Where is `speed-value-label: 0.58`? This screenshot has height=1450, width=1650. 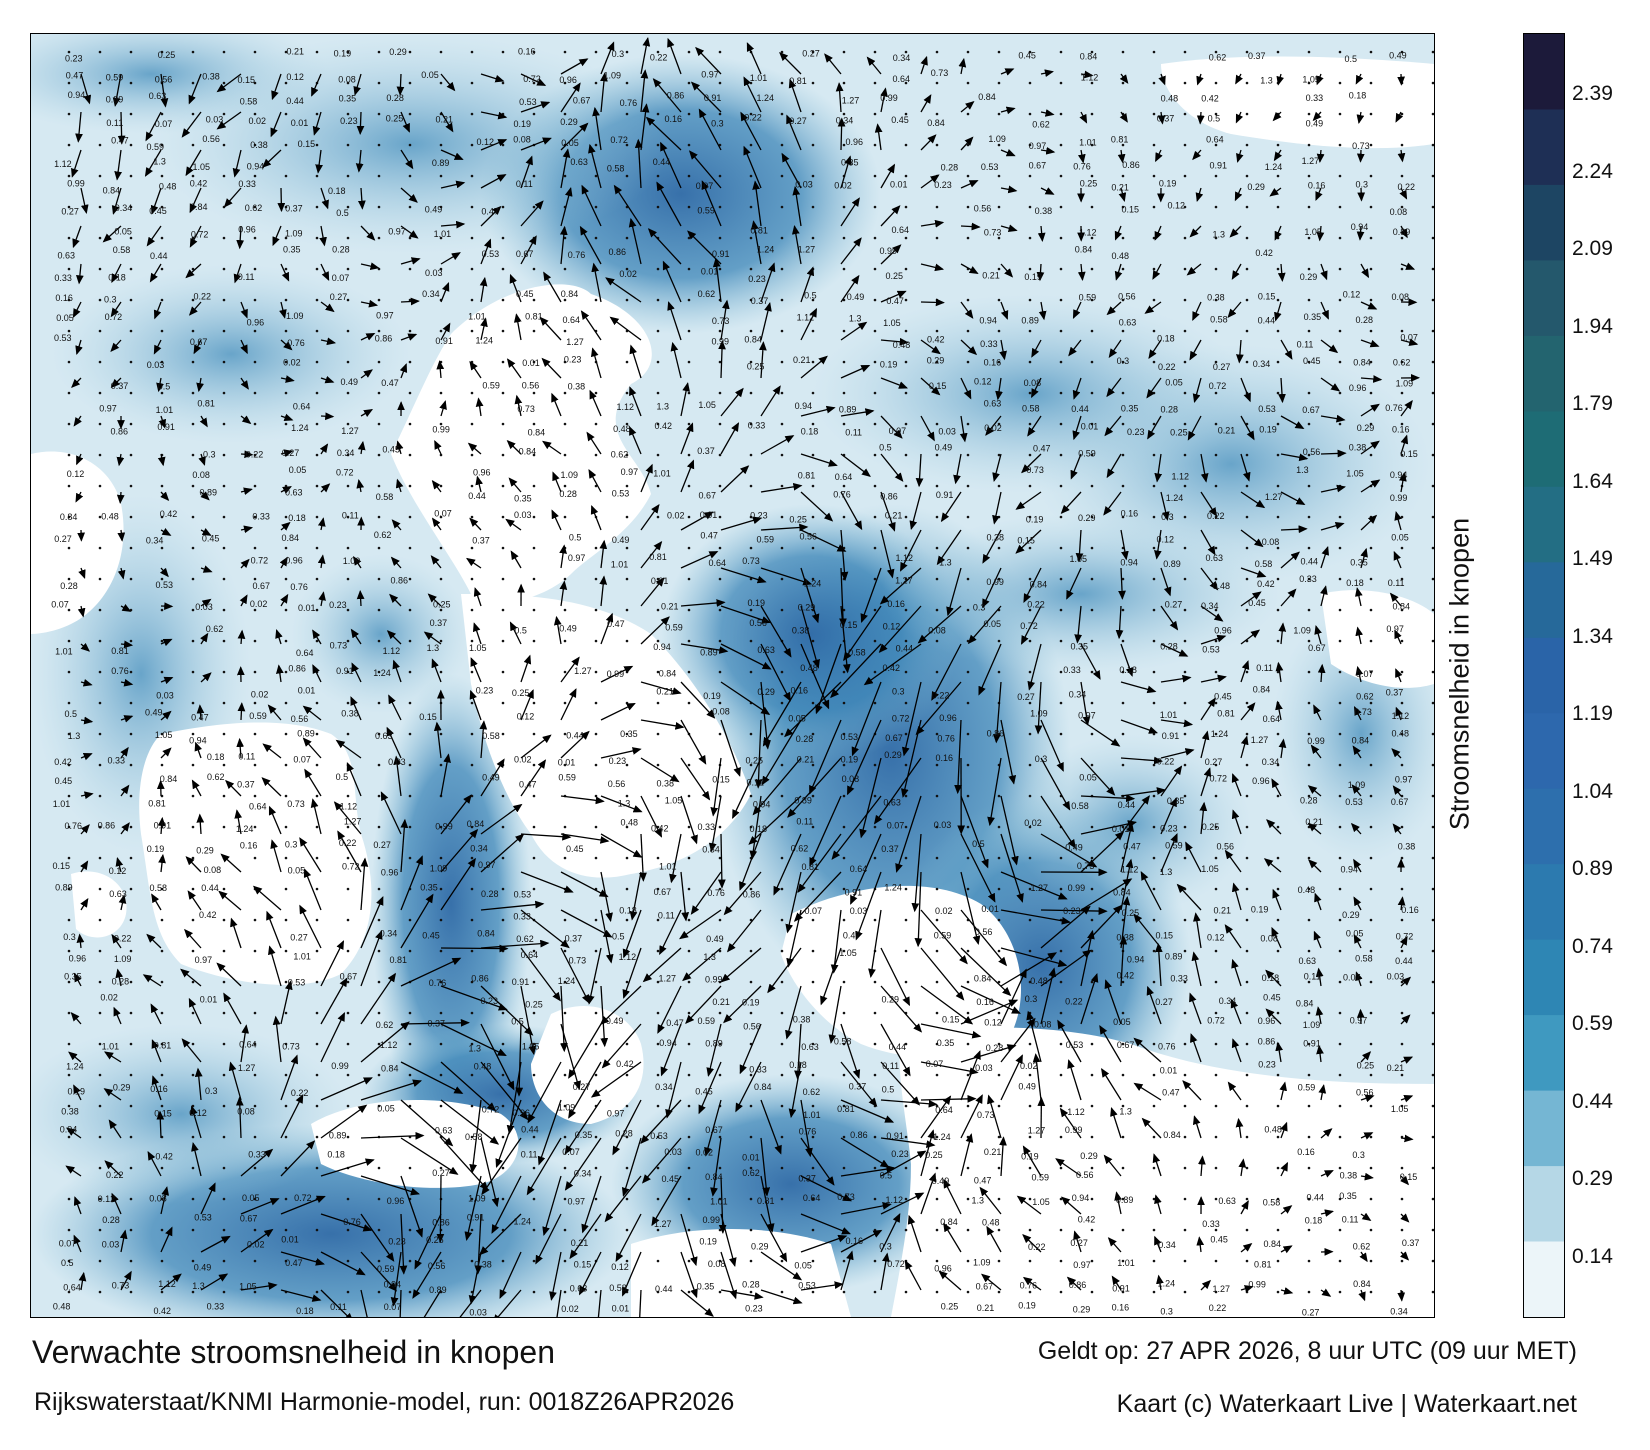 speed-value-label: 0.58 is located at coordinates (385, 497).